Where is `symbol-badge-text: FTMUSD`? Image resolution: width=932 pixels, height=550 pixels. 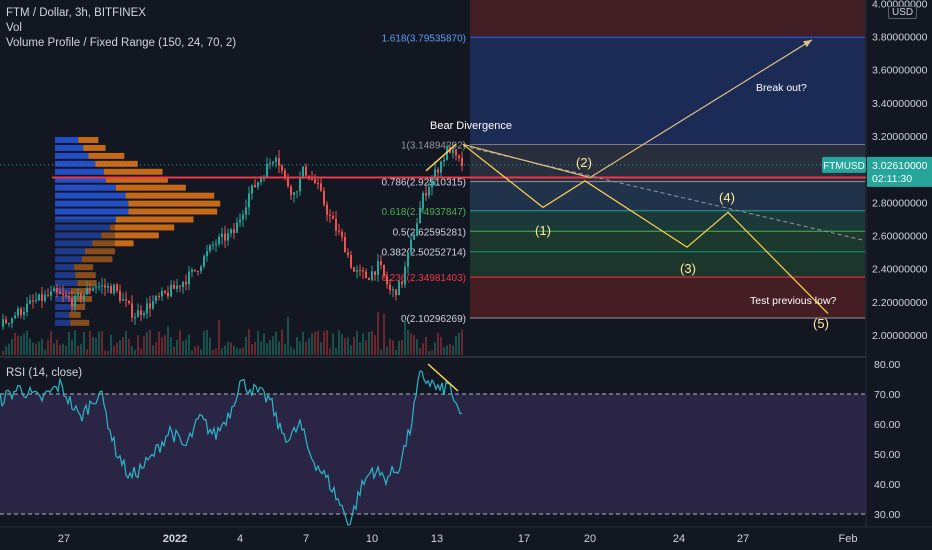
symbol-badge-text: FTMUSD is located at coordinates (844, 166).